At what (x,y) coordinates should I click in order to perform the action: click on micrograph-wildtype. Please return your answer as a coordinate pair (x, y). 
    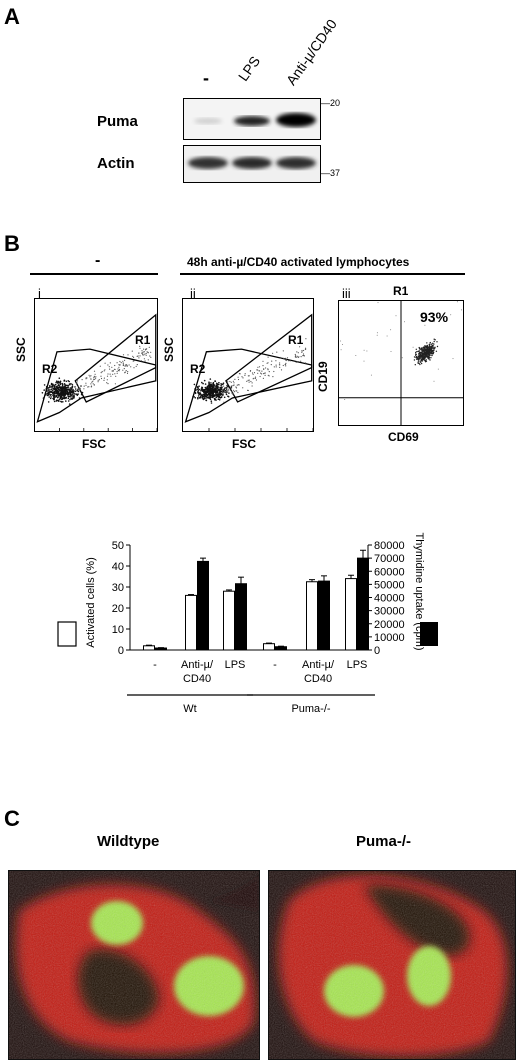
    Looking at the image, I should click on (134, 965).